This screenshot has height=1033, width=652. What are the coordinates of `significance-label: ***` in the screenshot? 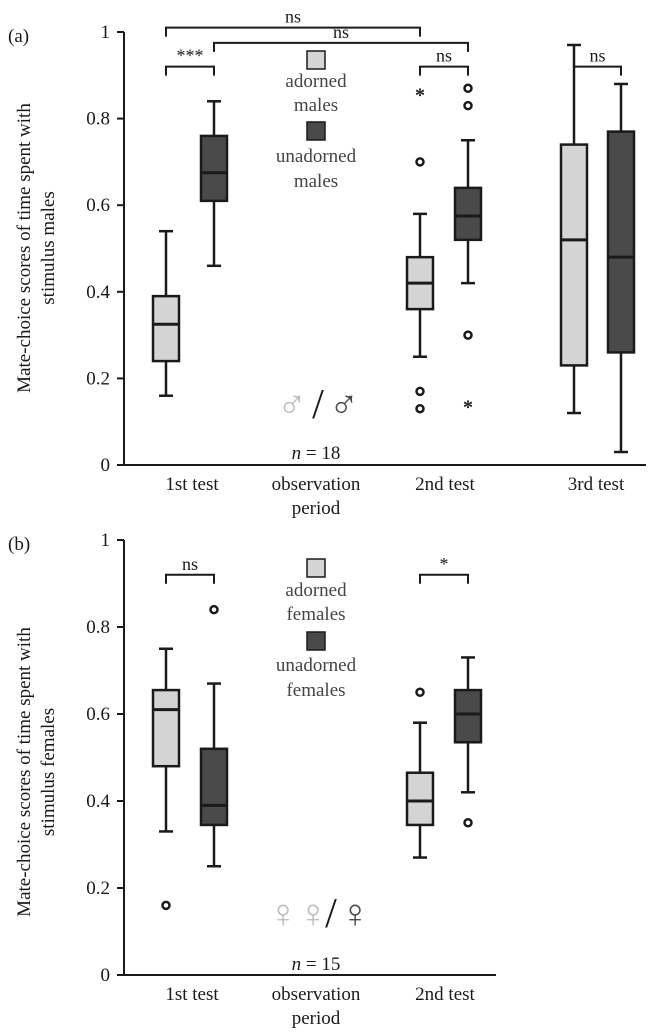 It's located at (190, 56).